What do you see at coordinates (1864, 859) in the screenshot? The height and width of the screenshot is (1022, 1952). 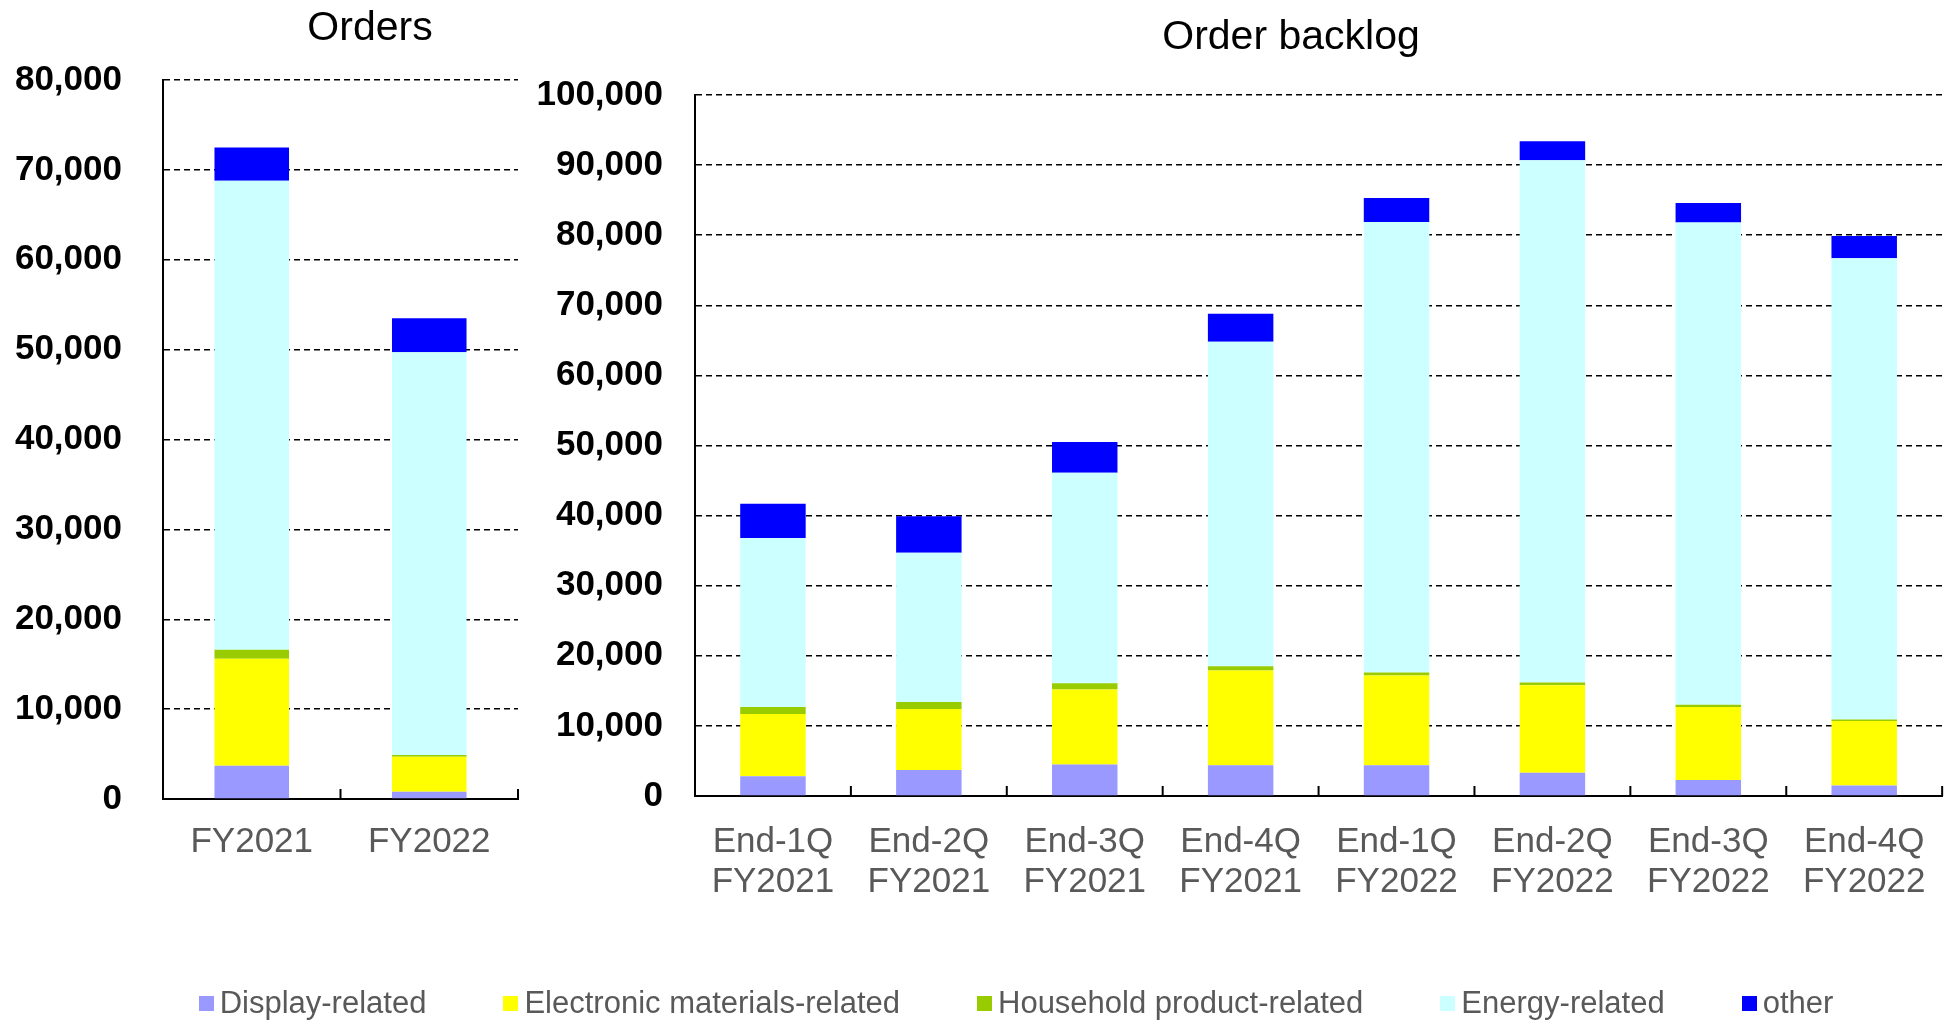 I see `x-tick-label: End-4Q FY2022` at bounding box center [1864, 859].